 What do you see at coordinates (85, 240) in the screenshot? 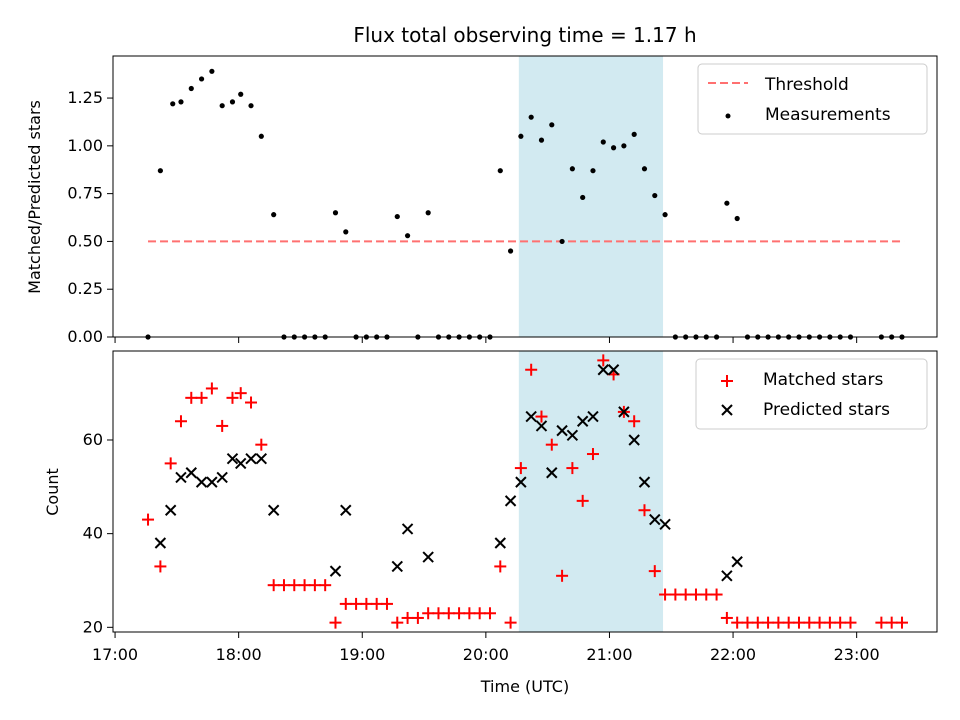
I see `y-tick-label: 0.50` at bounding box center [85, 240].